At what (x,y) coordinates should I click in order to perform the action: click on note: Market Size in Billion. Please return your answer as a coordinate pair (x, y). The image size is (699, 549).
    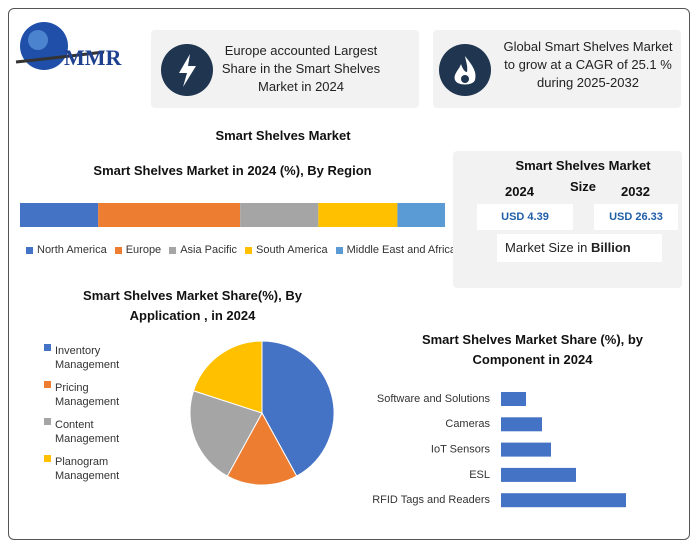
    Looking at the image, I should click on (579, 248).